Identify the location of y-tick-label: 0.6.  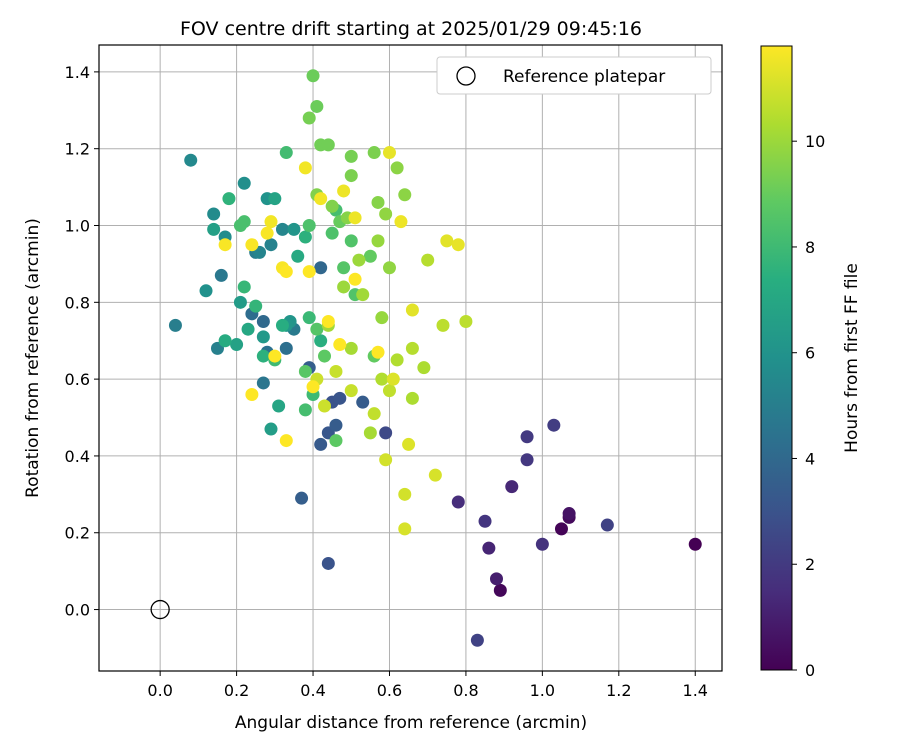
(77, 379).